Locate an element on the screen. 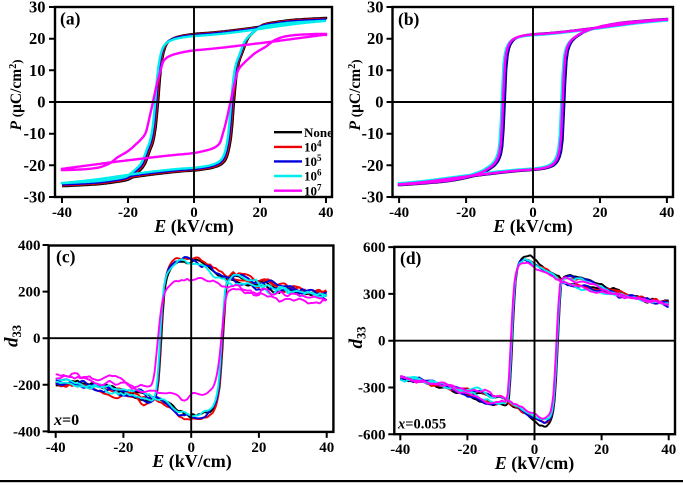  svg-text: 600 is located at coordinates (374, 248).